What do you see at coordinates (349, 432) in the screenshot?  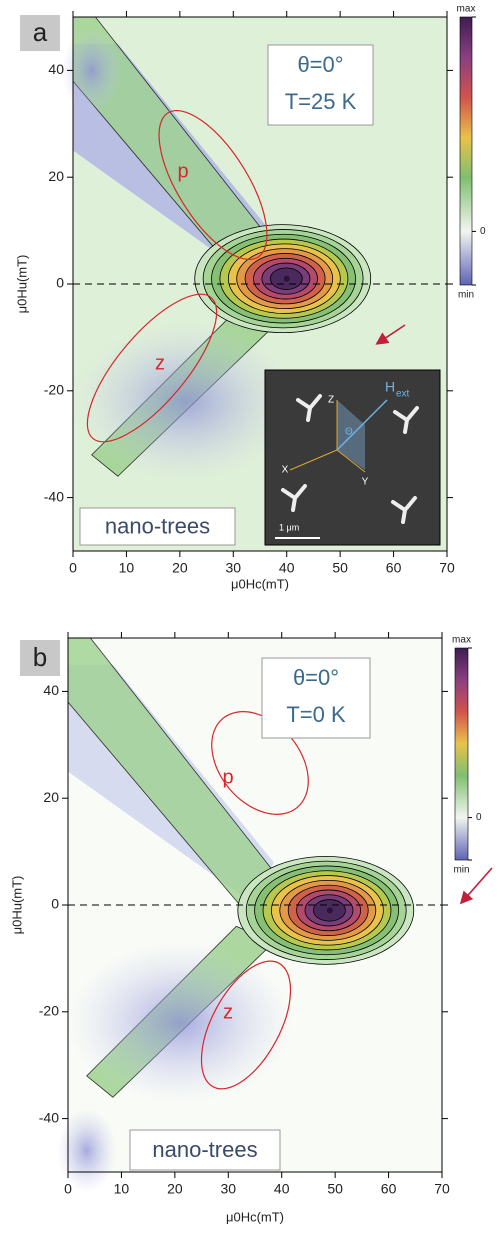 I see `inset-angle: Θ` at bounding box center [349, 432].